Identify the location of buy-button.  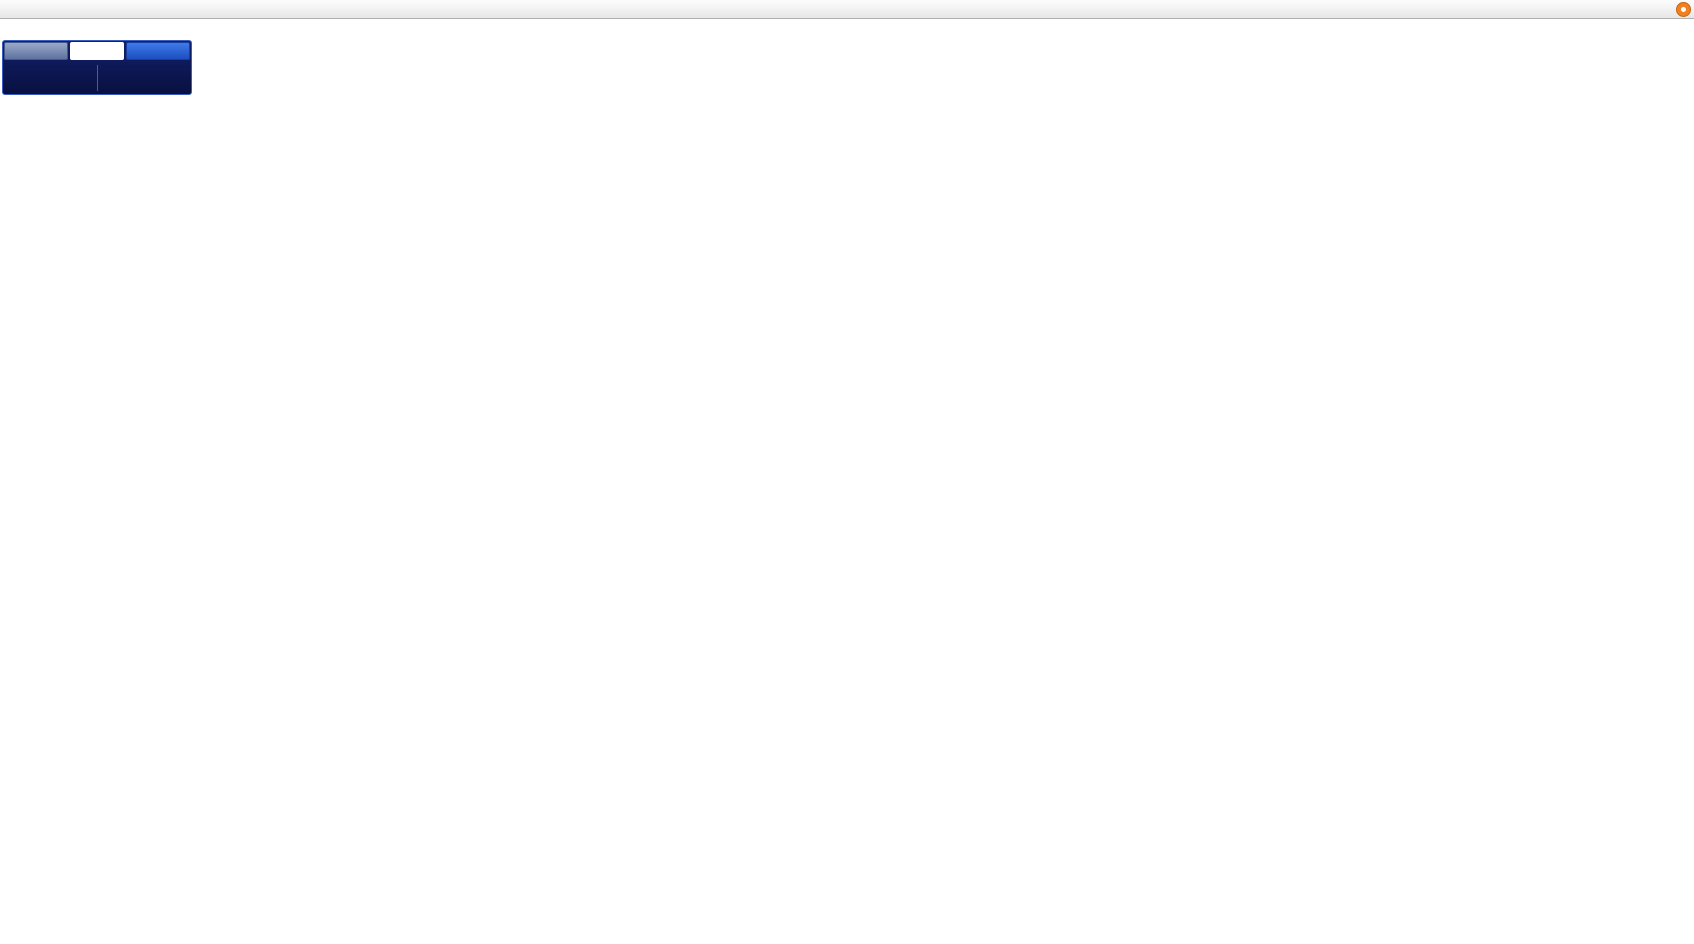
(158, 51).